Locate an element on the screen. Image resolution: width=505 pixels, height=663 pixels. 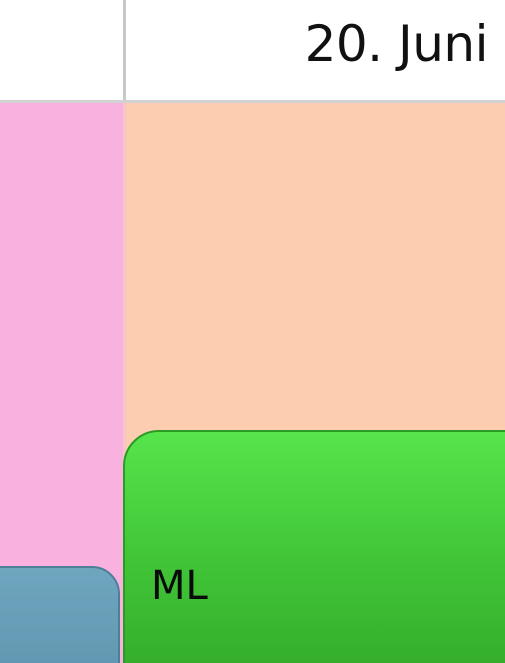
header-column-divider is located at coordinates (124, 50).